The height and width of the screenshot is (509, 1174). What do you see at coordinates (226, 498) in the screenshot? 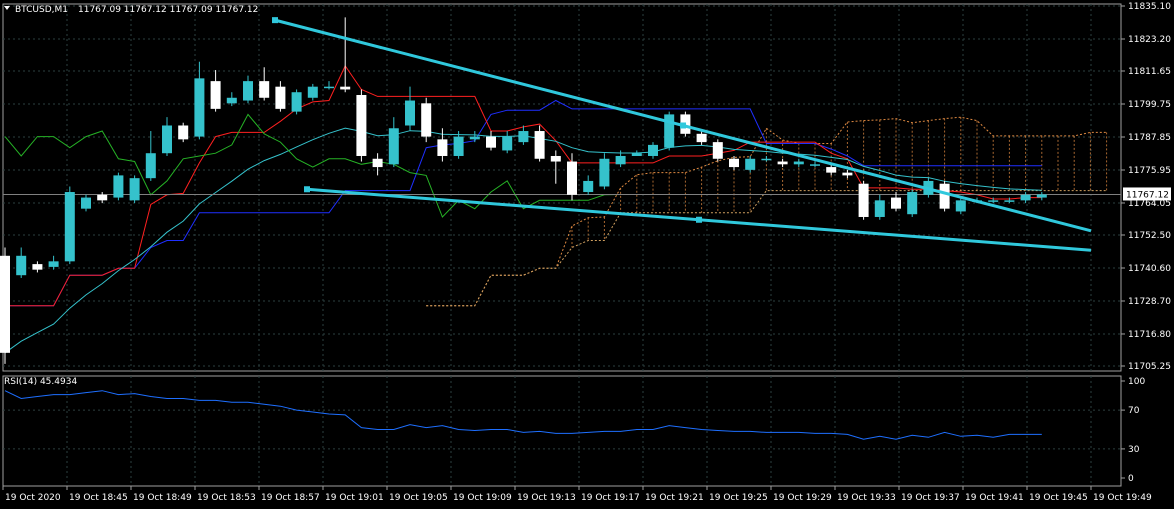
I see `time-tick-label: 19 Oct 18:53` at bounding box center [226, 498].